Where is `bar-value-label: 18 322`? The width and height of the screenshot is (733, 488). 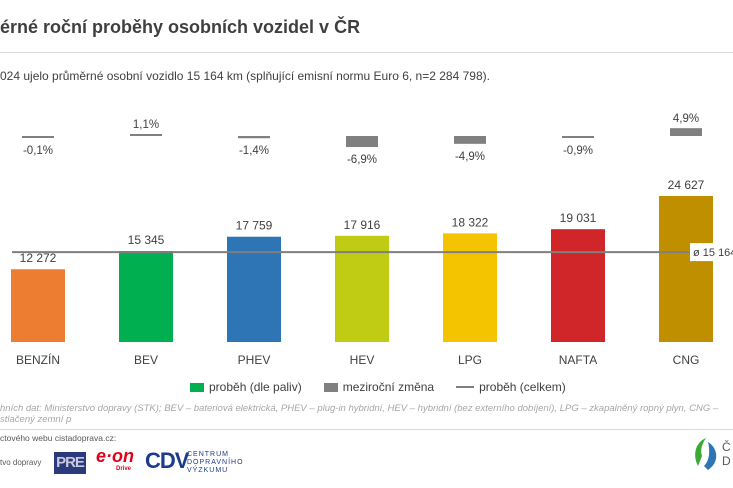 bar-value-label: 18 322 is located at coordinates (470, 222).